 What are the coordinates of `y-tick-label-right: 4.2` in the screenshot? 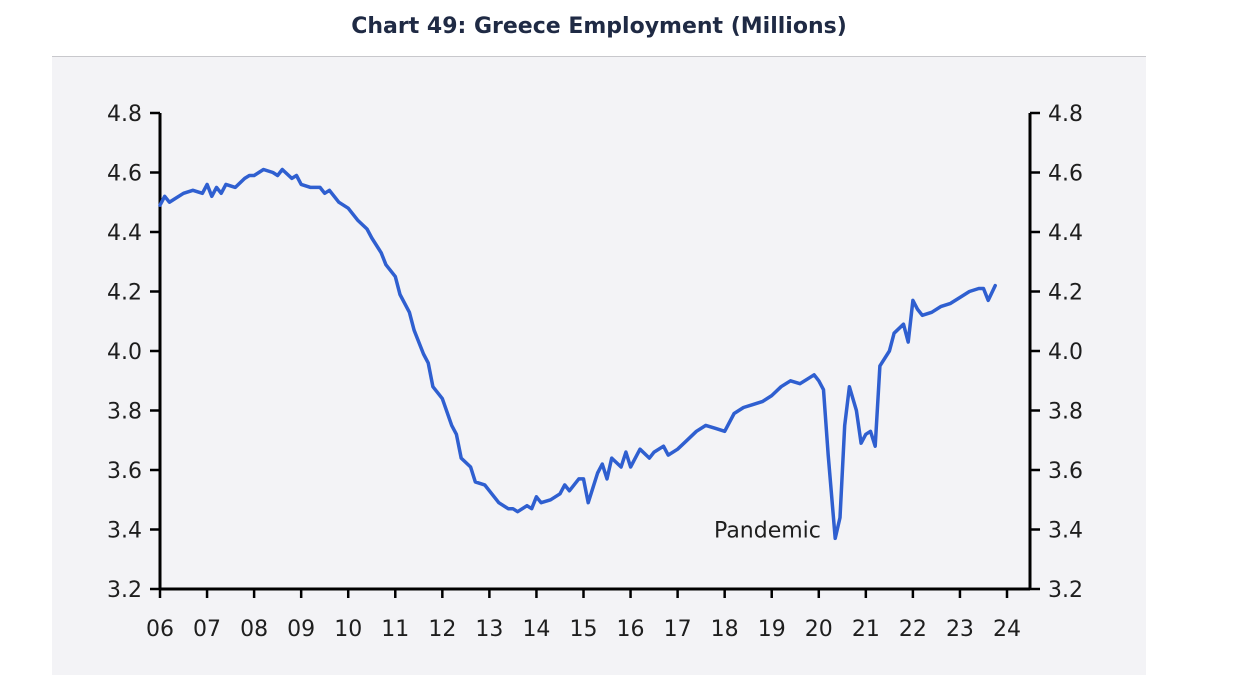 It's located at (1065, 293).